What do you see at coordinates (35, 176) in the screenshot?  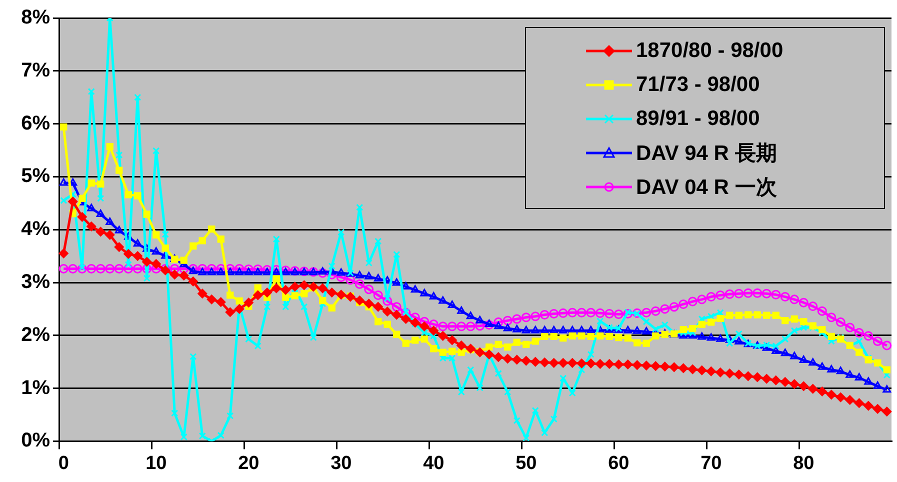 I see `y-tick-label: 5%` at bounding box center [35, 176].